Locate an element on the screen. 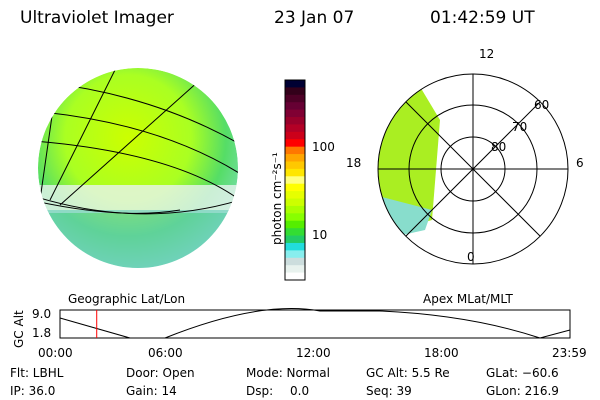 This screenshot has height=400, width=600. altplot-ylabel: GC Alt is located at coordinates (19, 329).